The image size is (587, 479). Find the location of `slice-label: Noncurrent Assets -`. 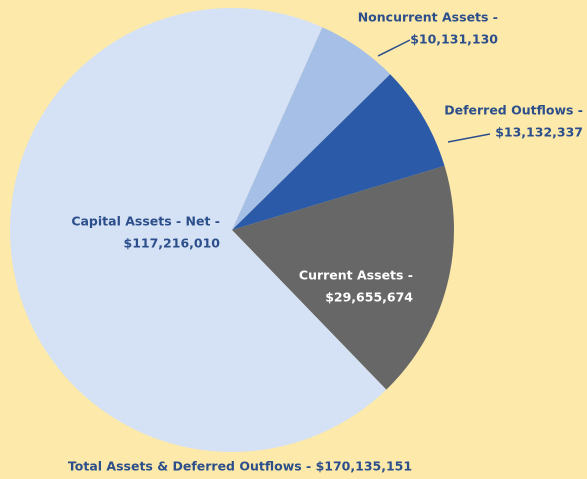

slice-label: Noncurrent Assets - is located at coordinates (428, 17).